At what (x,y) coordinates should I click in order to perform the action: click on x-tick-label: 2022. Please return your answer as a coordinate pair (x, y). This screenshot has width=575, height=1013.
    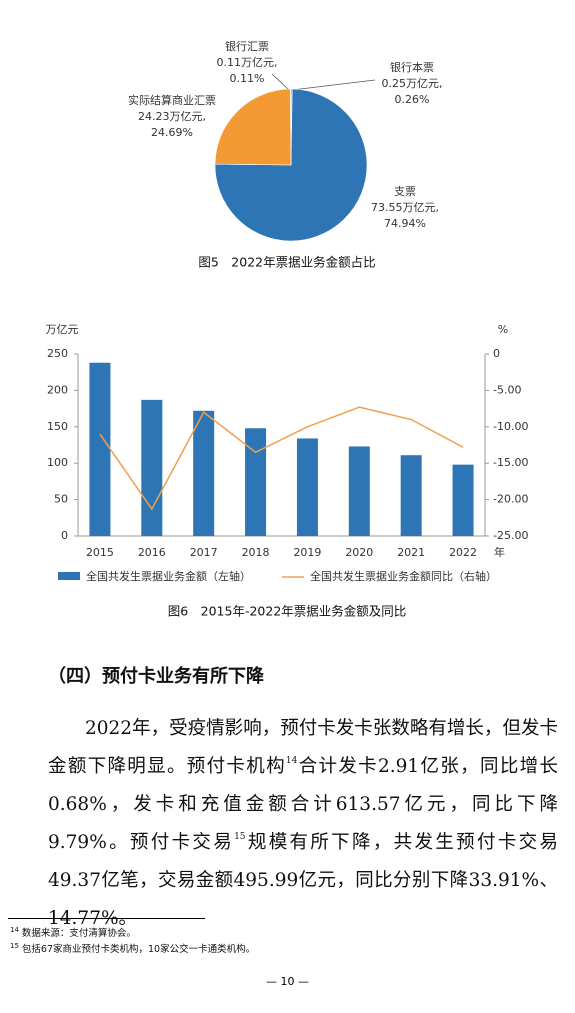
    Looking at the image, I should click on (463, 552).